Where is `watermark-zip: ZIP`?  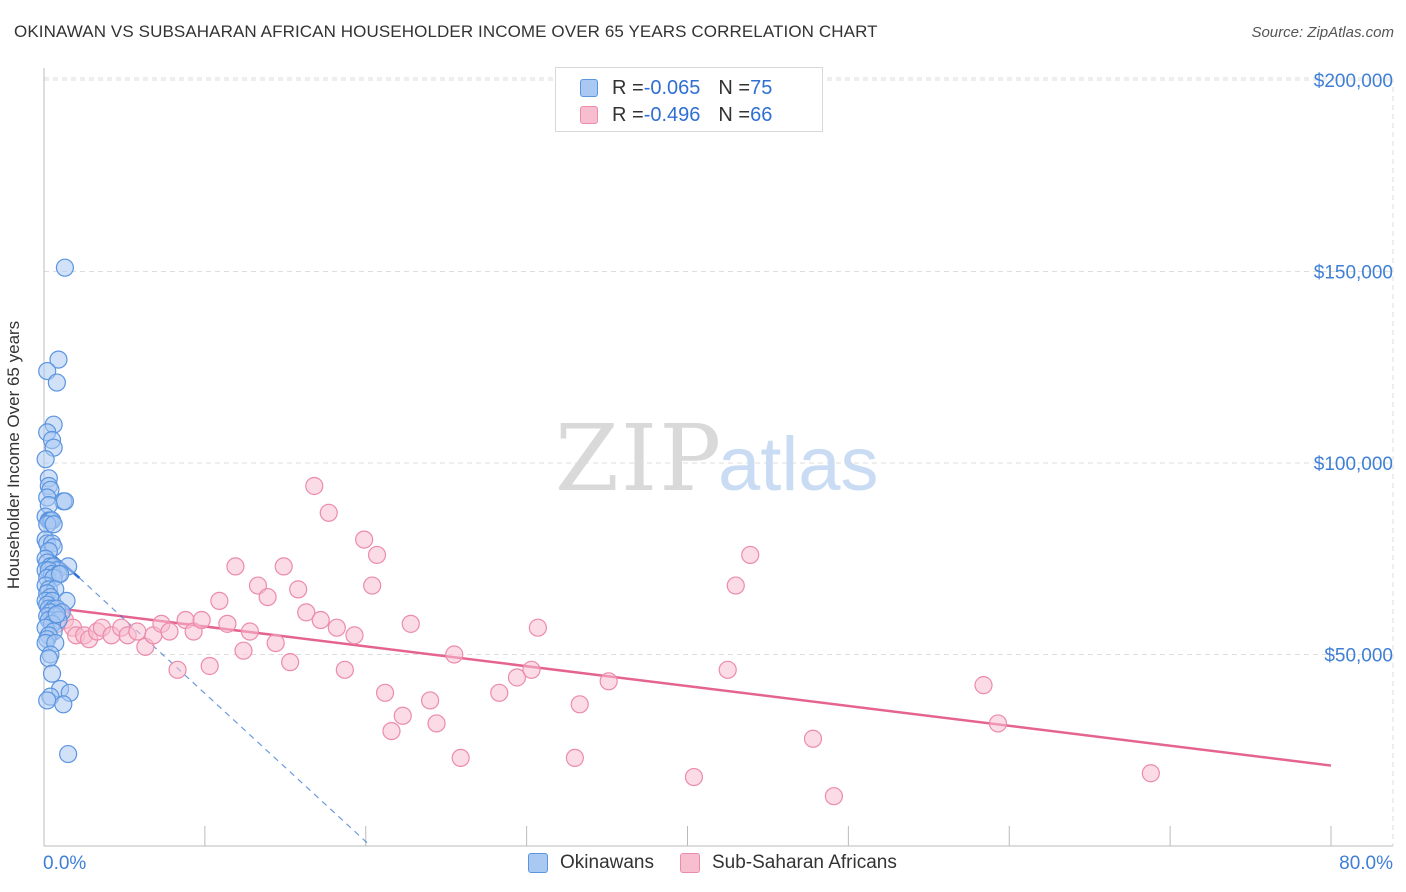
watermark-zip: ZIP is located at coordinates (639, 458).